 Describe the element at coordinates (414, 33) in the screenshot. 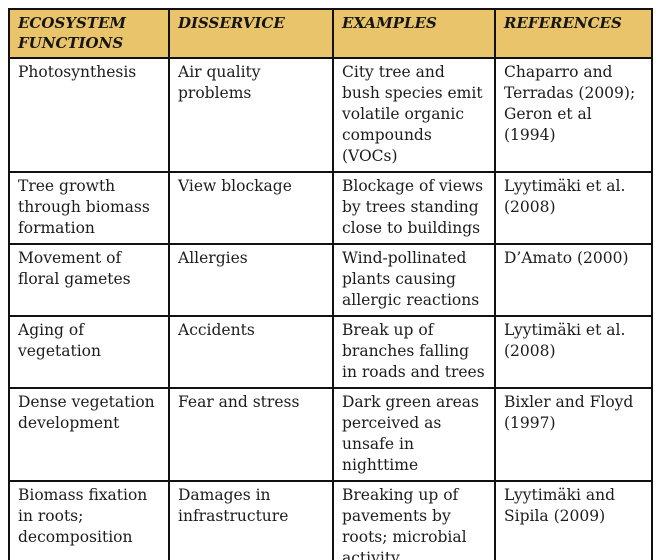

I see `column-header-examples: EXAMPLES` at that location.